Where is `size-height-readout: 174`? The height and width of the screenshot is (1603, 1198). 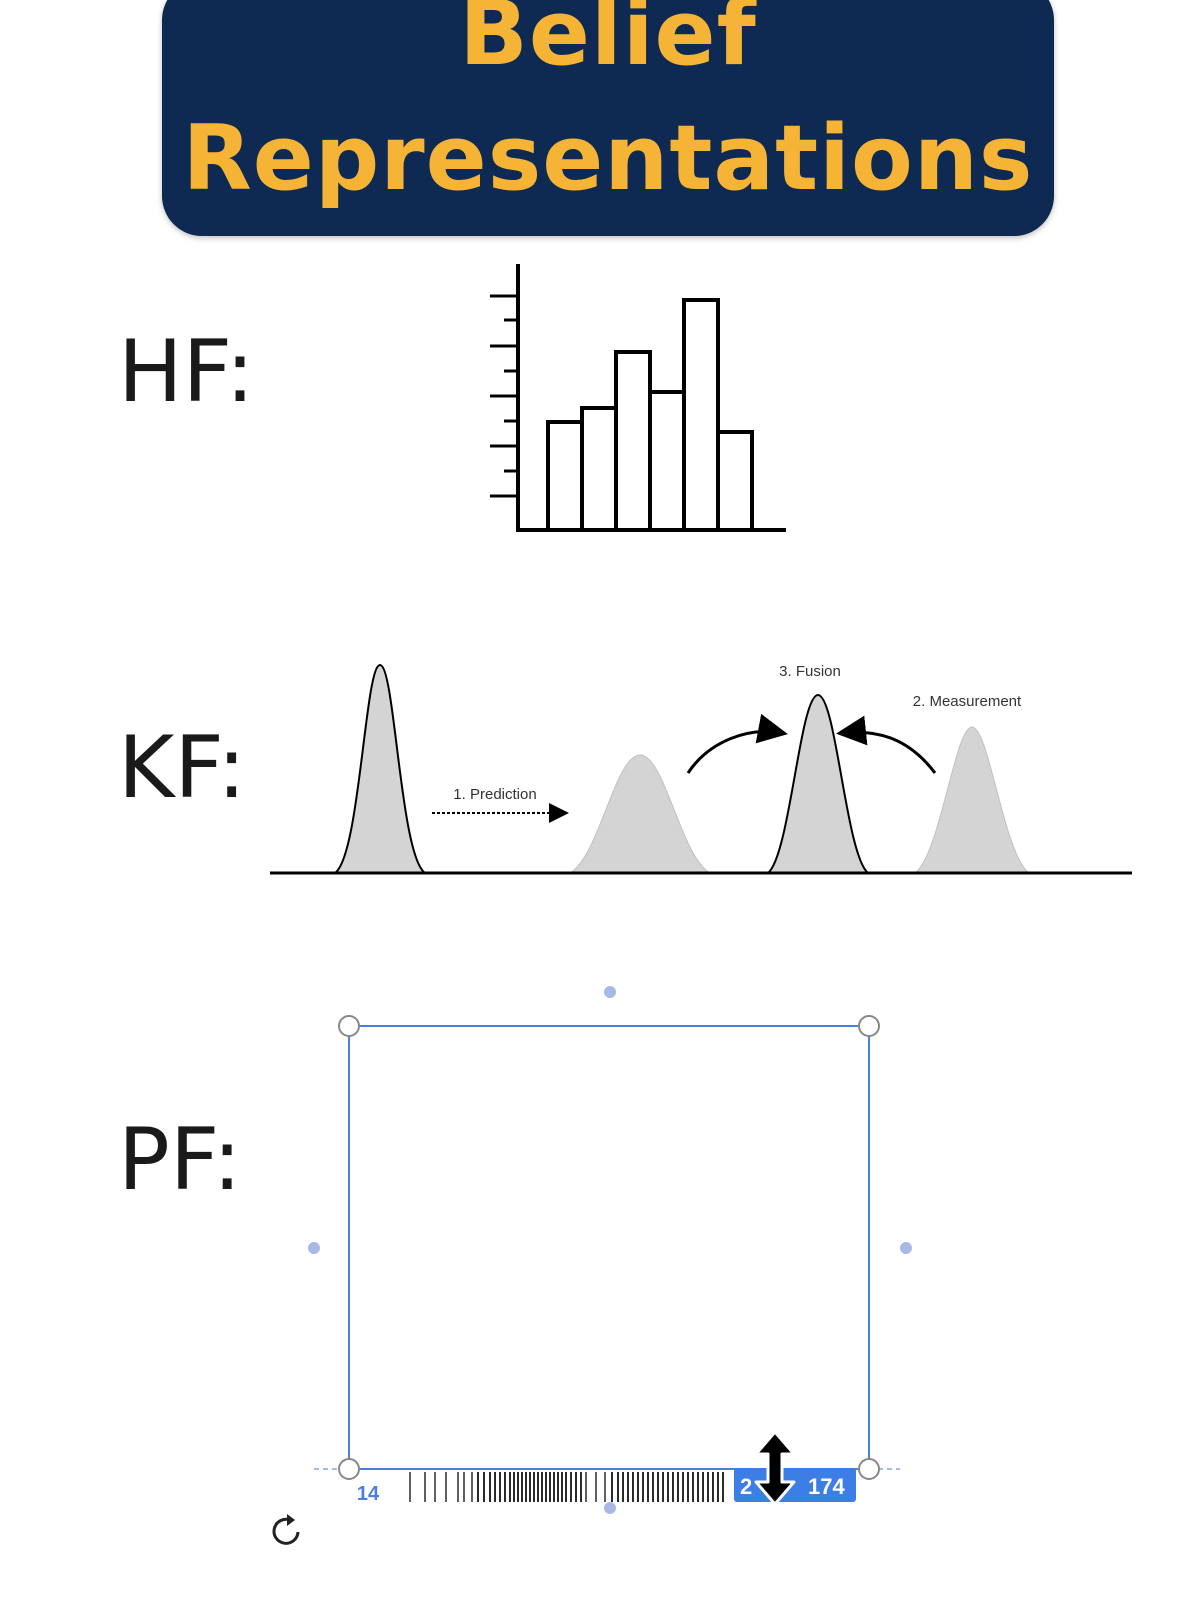 size-height-readout: 174 is located at coordinates (826, 1486).